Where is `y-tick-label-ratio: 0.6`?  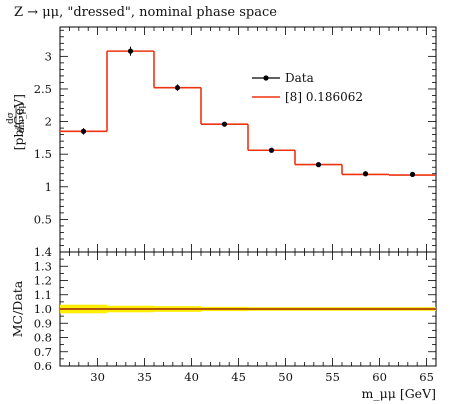 y-tick-label-ratio: 0.6 is located at coordinates (43, 366).